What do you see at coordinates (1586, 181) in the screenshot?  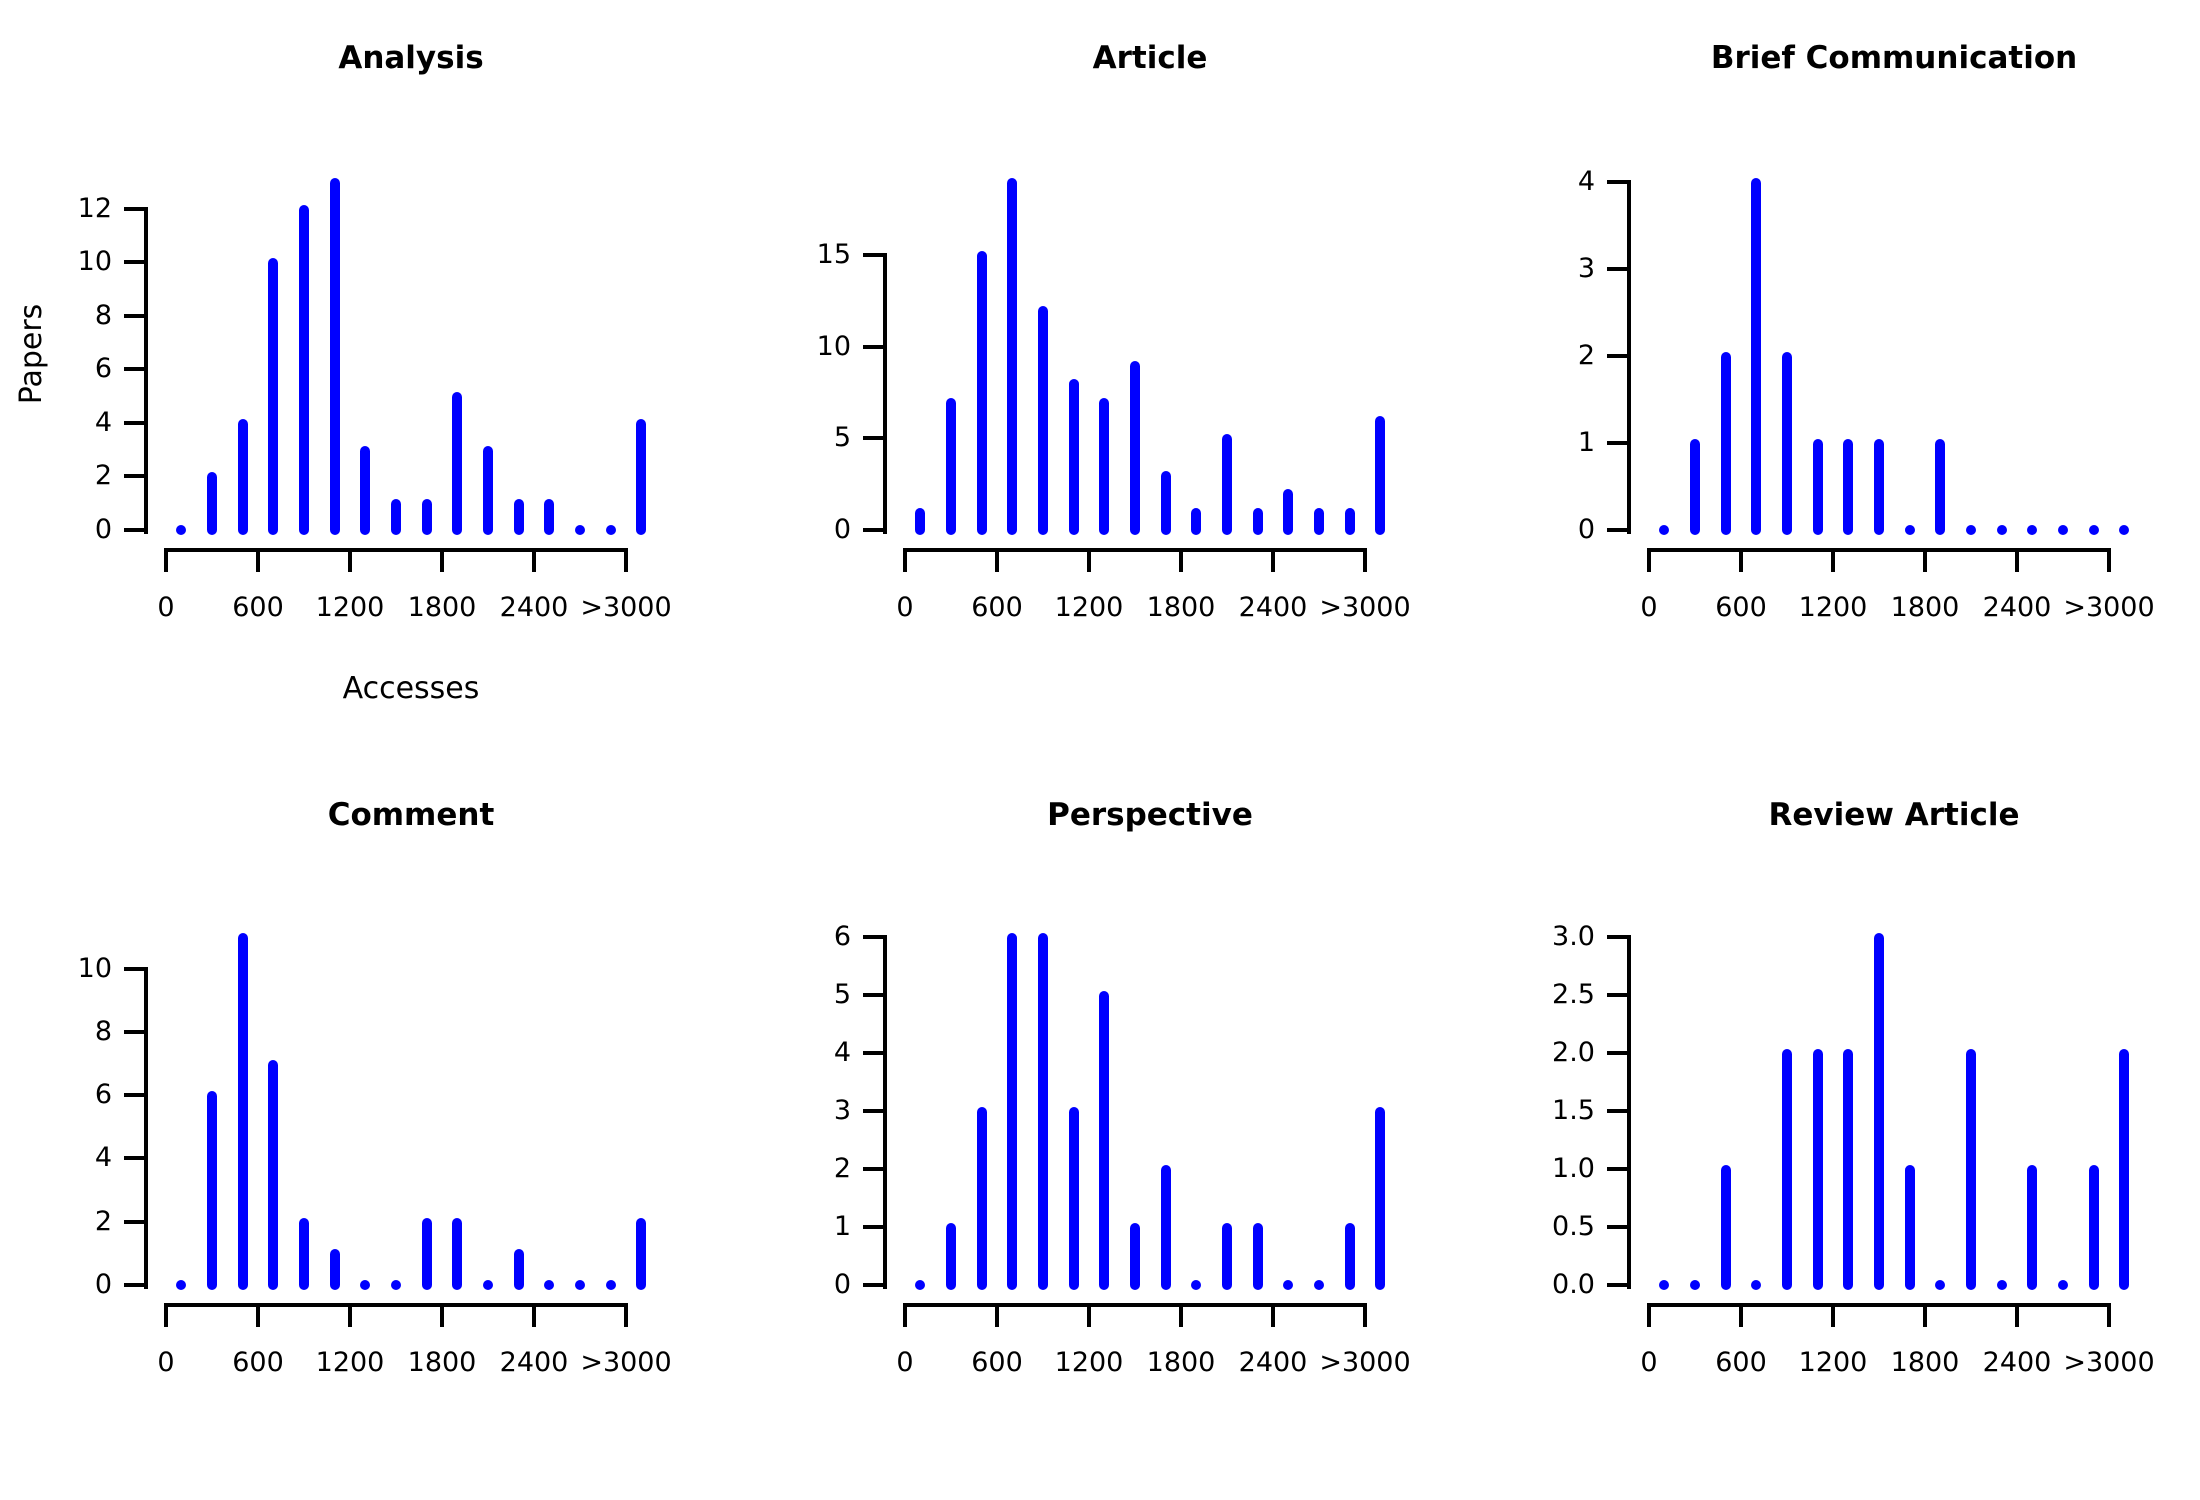 I see `y-tick-label: 4` at bounding box center [1586, 181].